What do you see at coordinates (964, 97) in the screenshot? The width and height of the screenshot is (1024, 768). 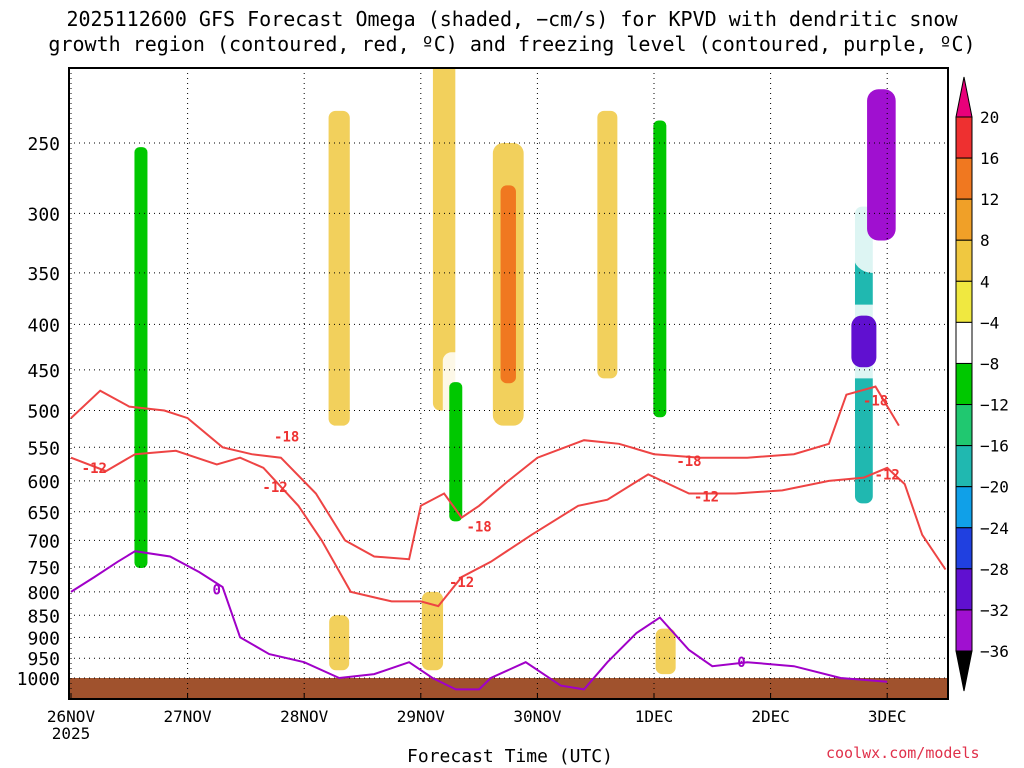 I see `colorbar-top-arrow` at bounding box center [964, 97].